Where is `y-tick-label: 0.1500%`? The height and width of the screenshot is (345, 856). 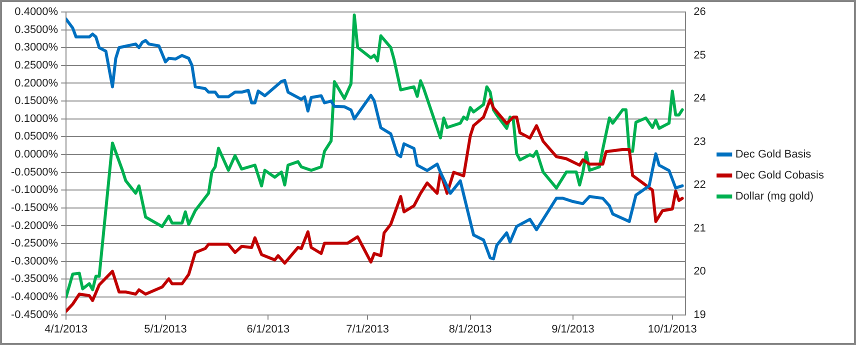 y-tick-label: 0.1500% is located at coordinates (36, 101).